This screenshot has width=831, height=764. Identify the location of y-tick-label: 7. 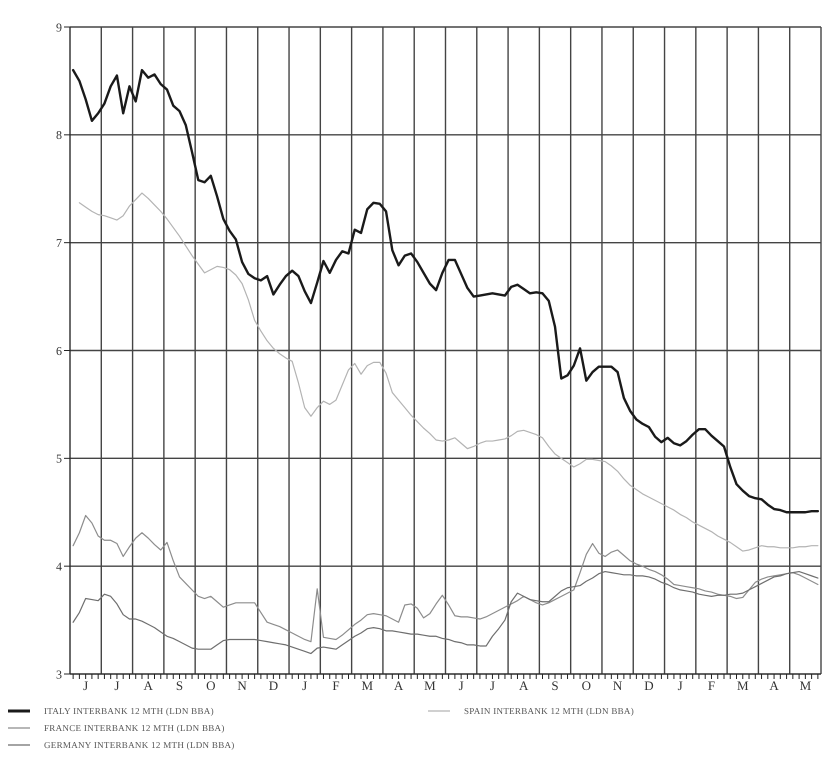
(59, 243).